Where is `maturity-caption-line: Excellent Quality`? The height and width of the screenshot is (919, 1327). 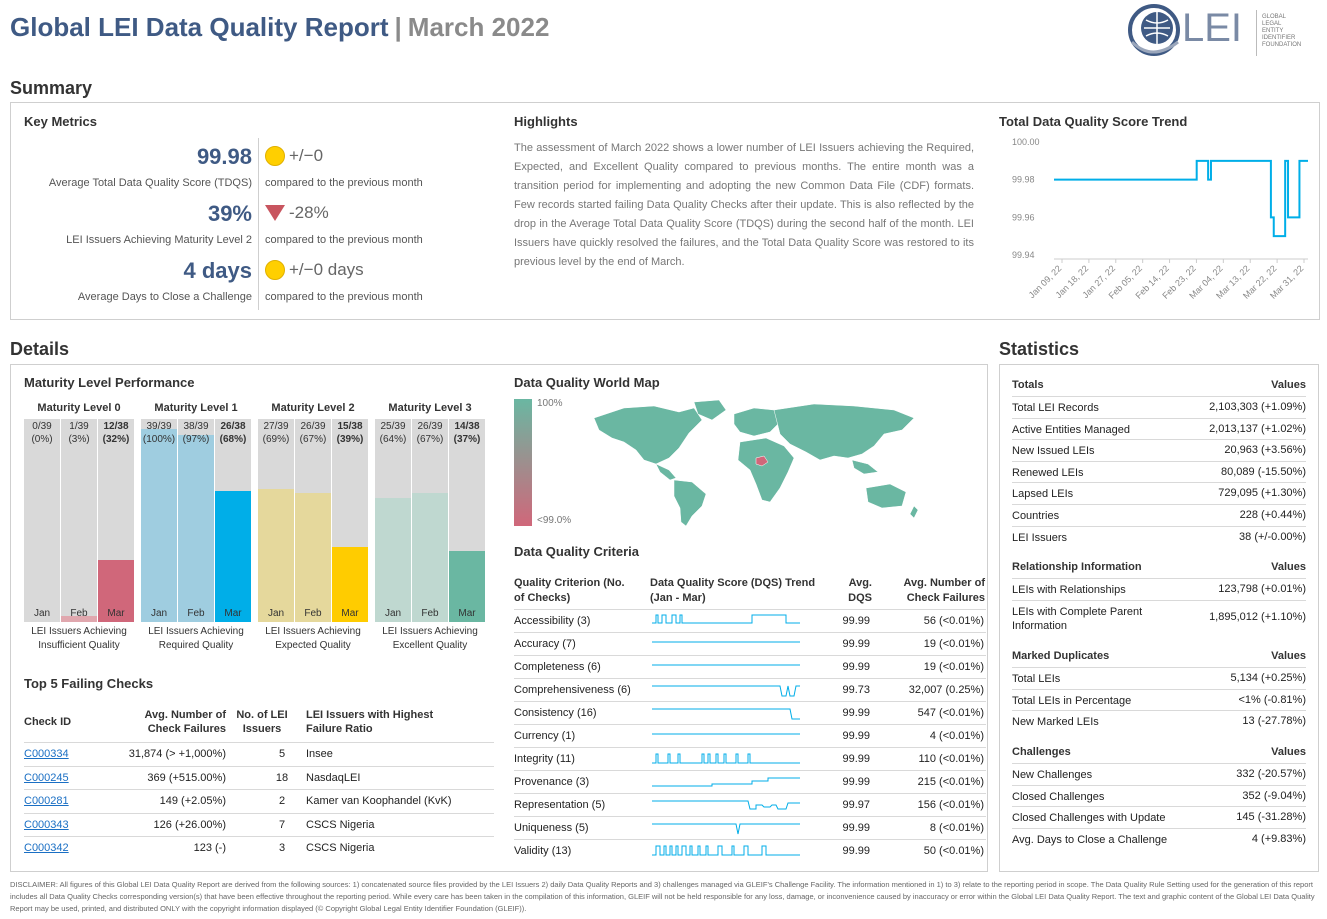 maturity-caption-line: Excellent Quality is located at coordinates (430, 645).